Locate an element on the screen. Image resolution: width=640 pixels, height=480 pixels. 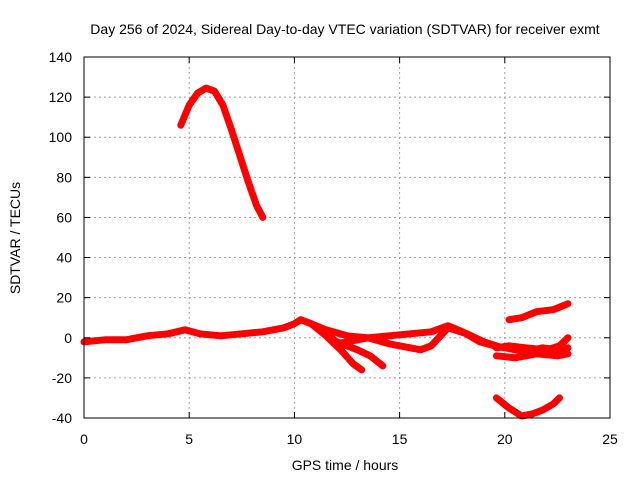
x-tick-label: 15 is located at coordinates (400, 439).